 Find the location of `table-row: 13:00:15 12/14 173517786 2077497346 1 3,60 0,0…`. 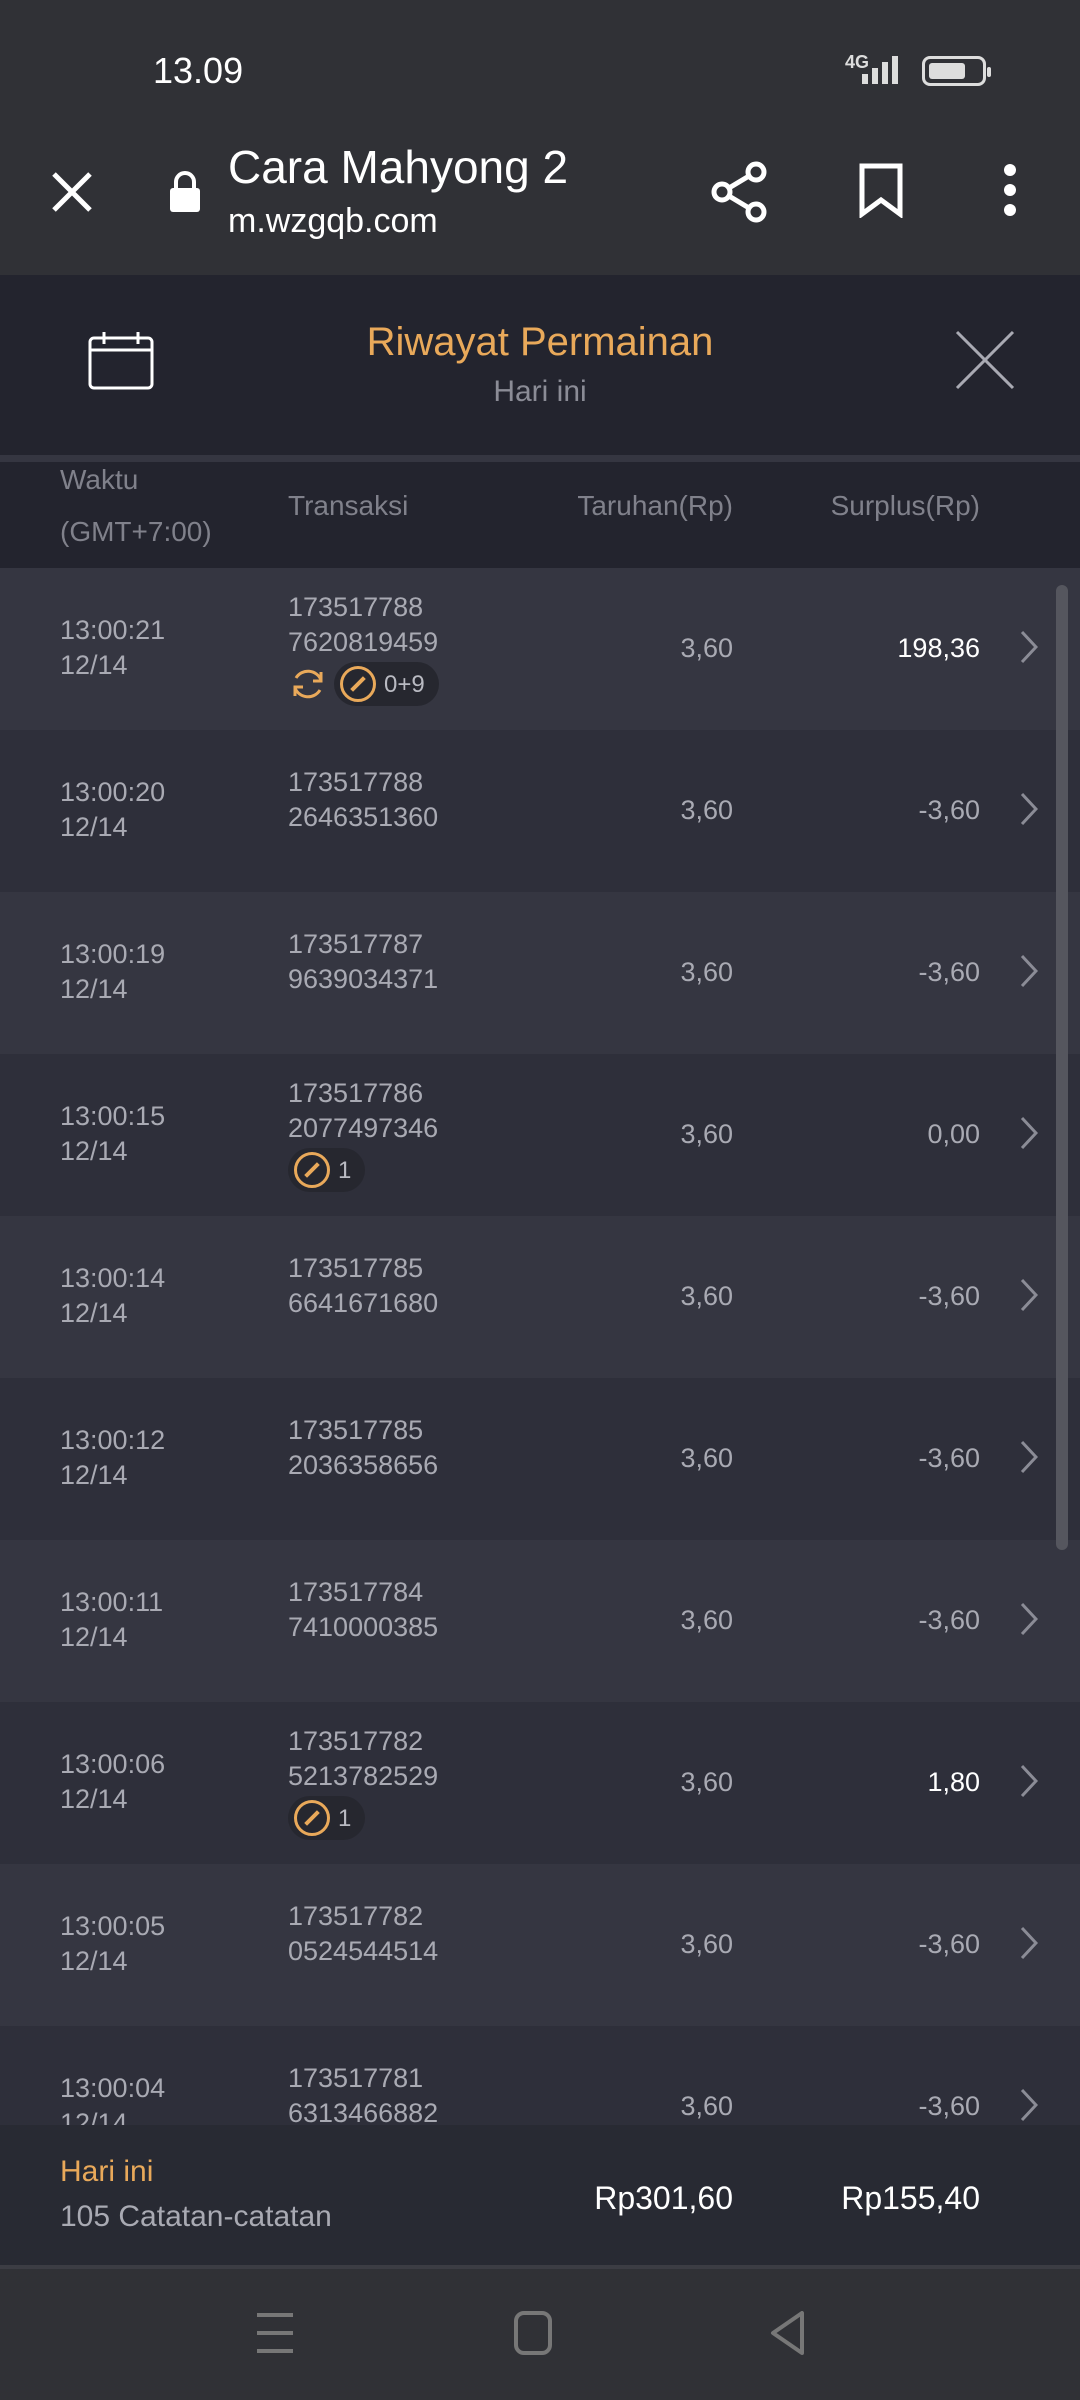

table-row: 13:00:15 12/14 173517786 2077497346 1 3,60 0,0… is located at coordinates (540, 1135).